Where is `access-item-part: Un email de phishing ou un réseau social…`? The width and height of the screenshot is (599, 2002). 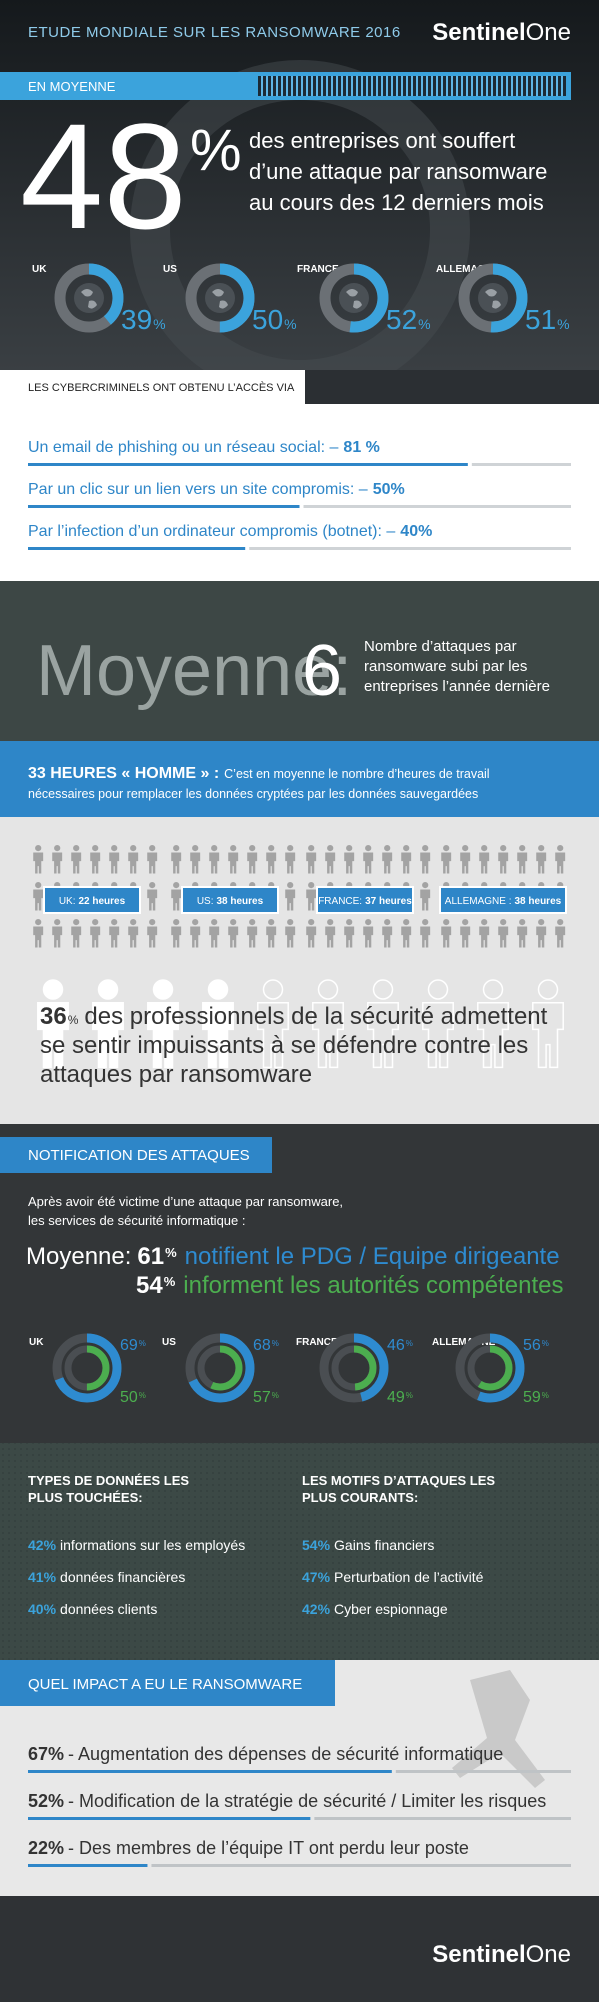 access-item-part: Un email de phishing ou un réseau social… is located at coordinates (183, 447).